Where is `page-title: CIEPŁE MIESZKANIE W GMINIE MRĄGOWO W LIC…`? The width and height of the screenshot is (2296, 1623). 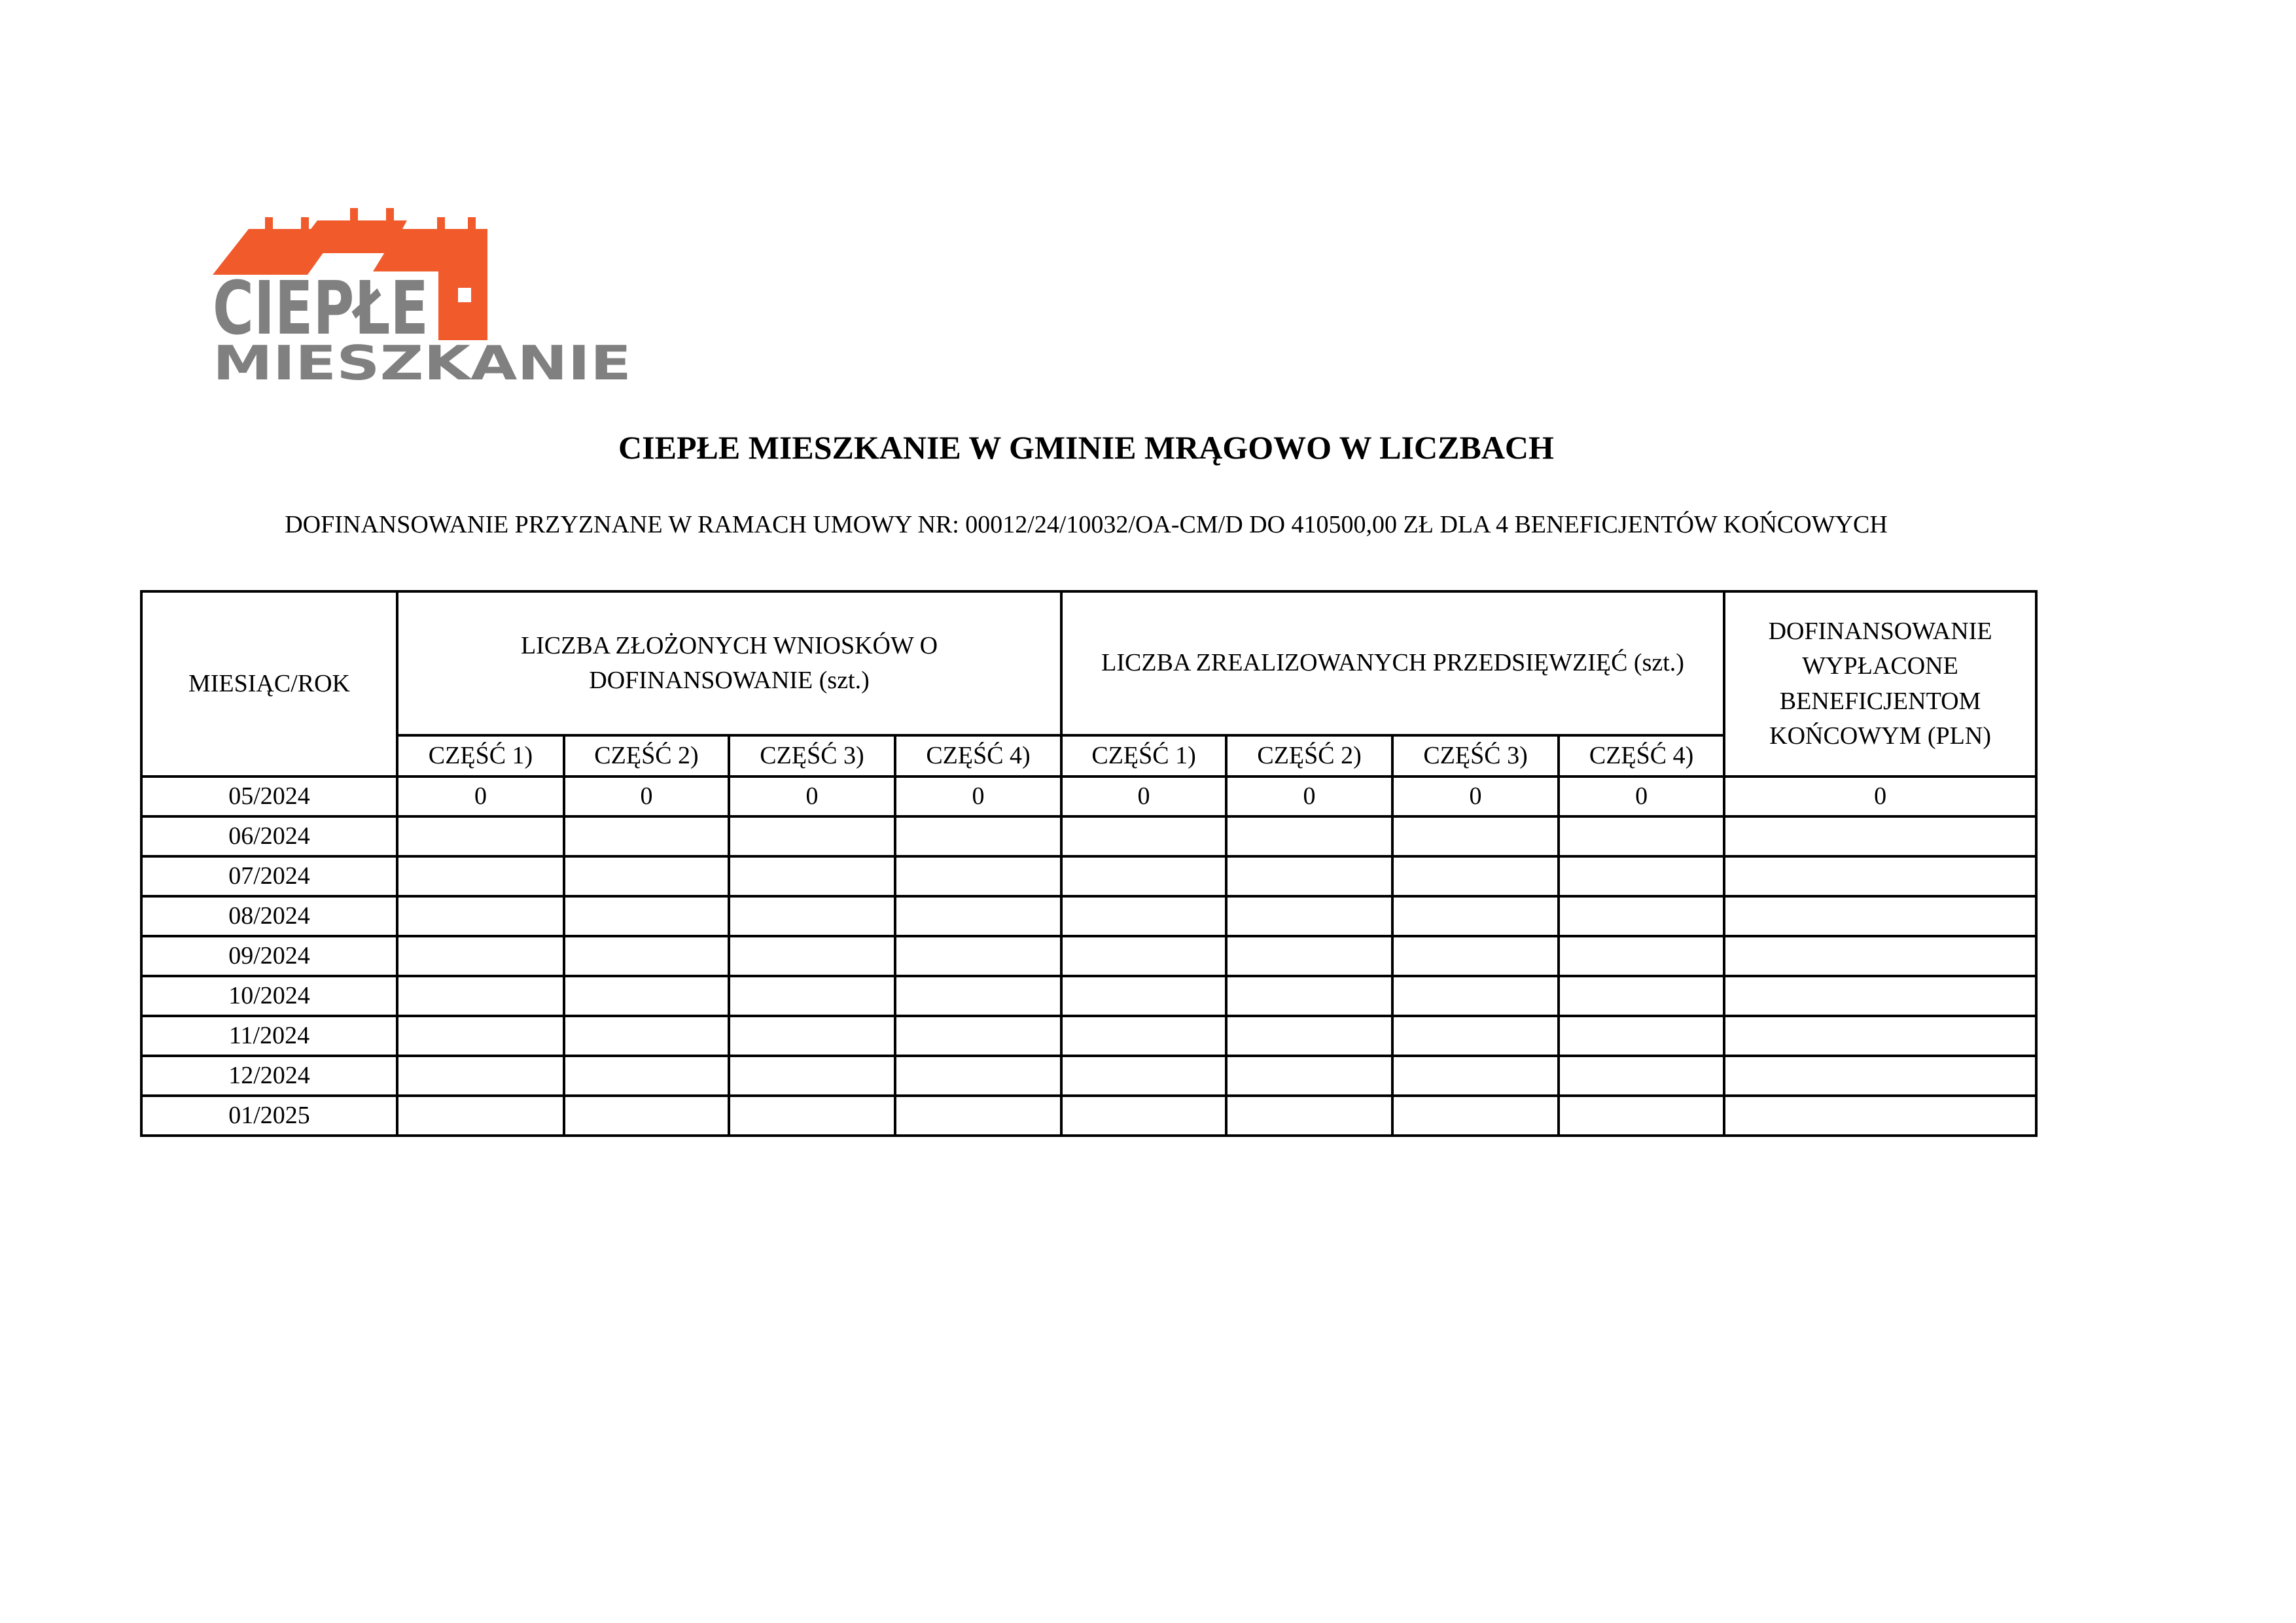
page-title: CIEPŁE MIESZKANIE W GMINIE MRĄGOWO W LIC… is located at coordinates (1086, 447).